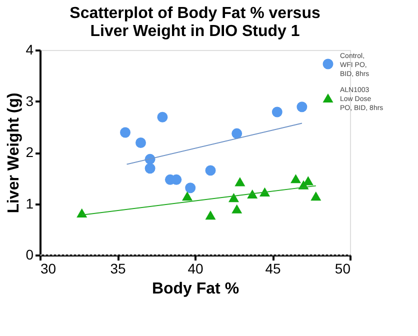  Describe the element at coordinates (196, 289) in the screenshot. I see `x-axis-title: Body Fat %` at that location.